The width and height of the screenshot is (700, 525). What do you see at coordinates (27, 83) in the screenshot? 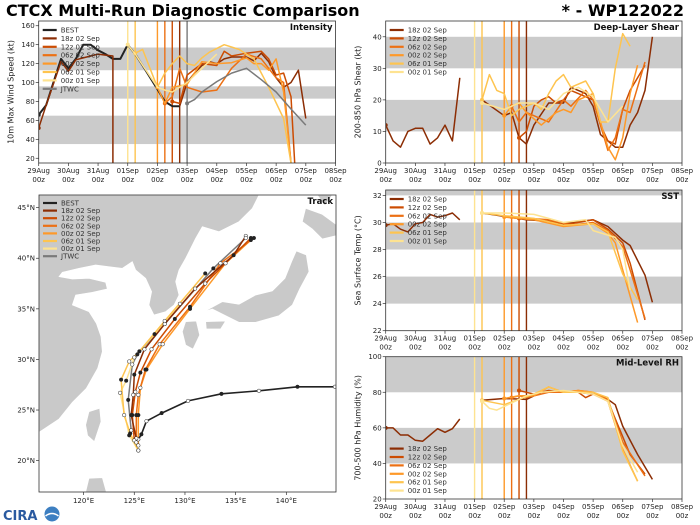
I see `y-tick-label: 100` at bounding box center [27, 83].